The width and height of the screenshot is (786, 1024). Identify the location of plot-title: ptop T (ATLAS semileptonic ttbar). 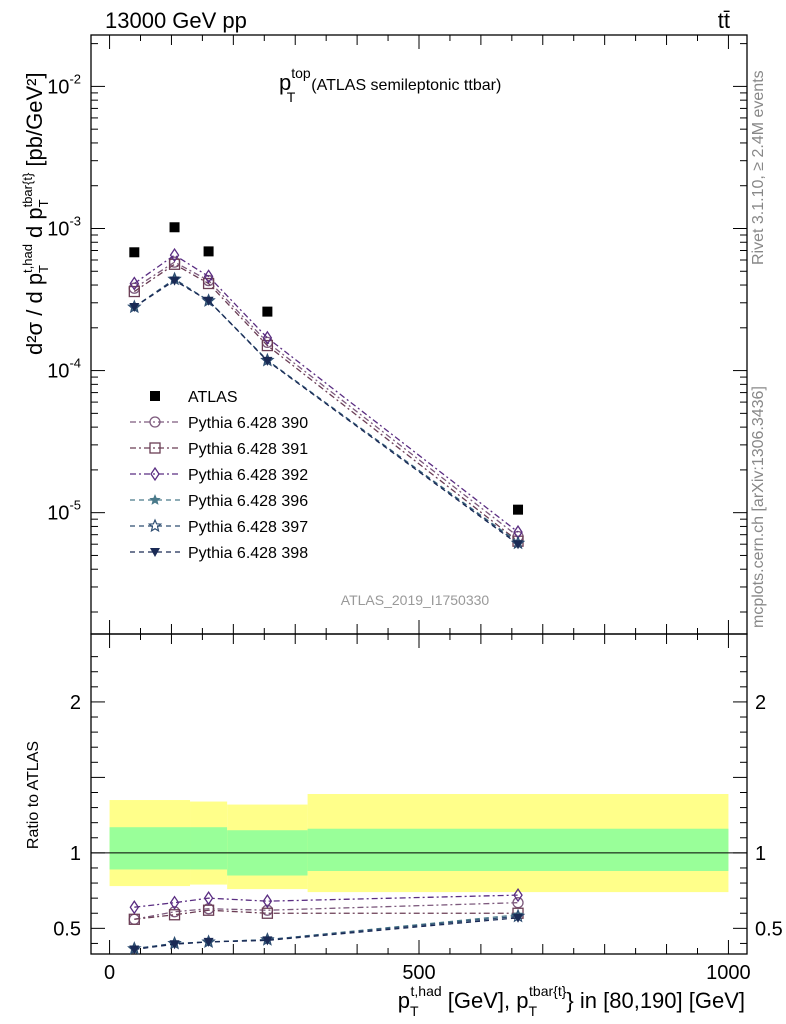
(390, 85).